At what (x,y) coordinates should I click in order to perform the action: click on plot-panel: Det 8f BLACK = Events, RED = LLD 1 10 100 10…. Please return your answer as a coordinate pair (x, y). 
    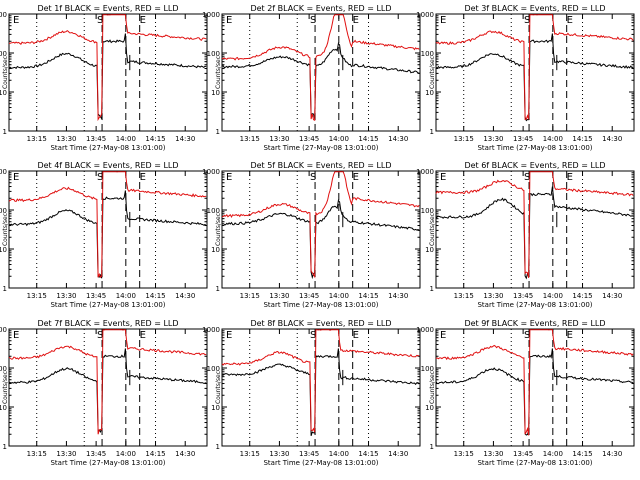
    Looking at the image, I should click on (311, 393).